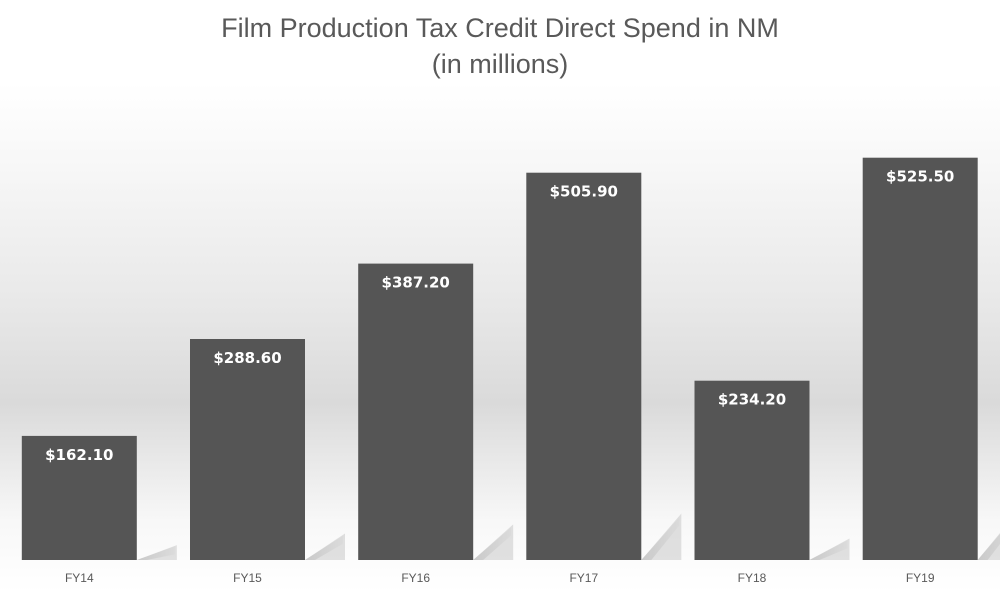 Image resolution: width=1000 pixels, height=593 pixels. What do you see at coordinates (752, 578) in the screenshot?
I see `x-tick-label-fy18: FY18` at bounding box center [752, 578].